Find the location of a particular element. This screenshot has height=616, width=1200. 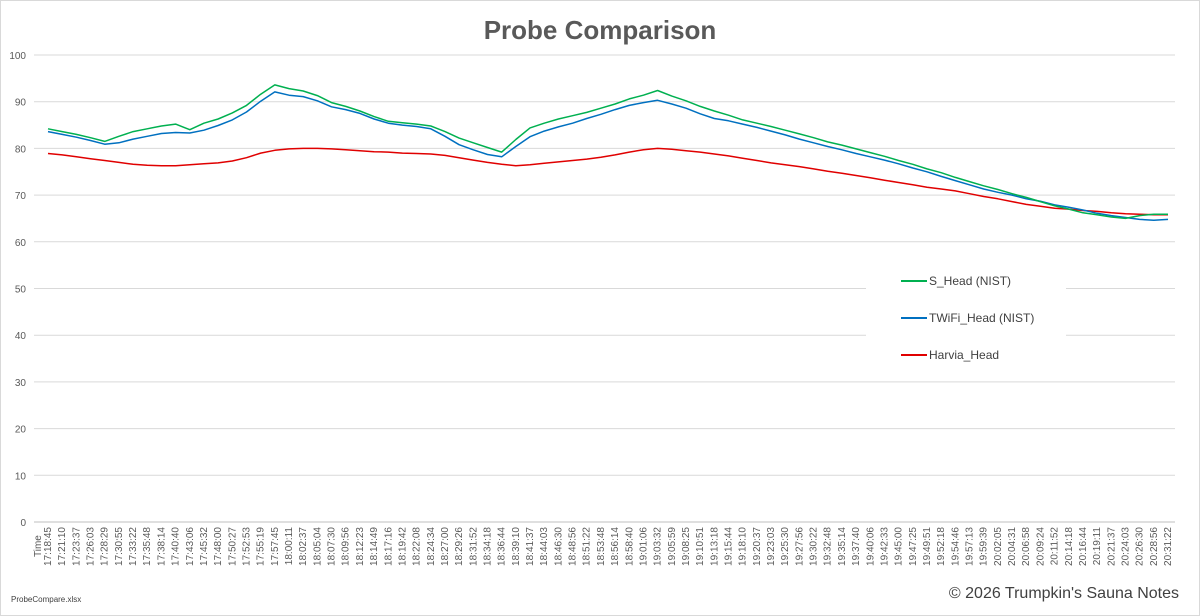

x-tick-label: 17:30:55 is located at coordinates (119, 546).